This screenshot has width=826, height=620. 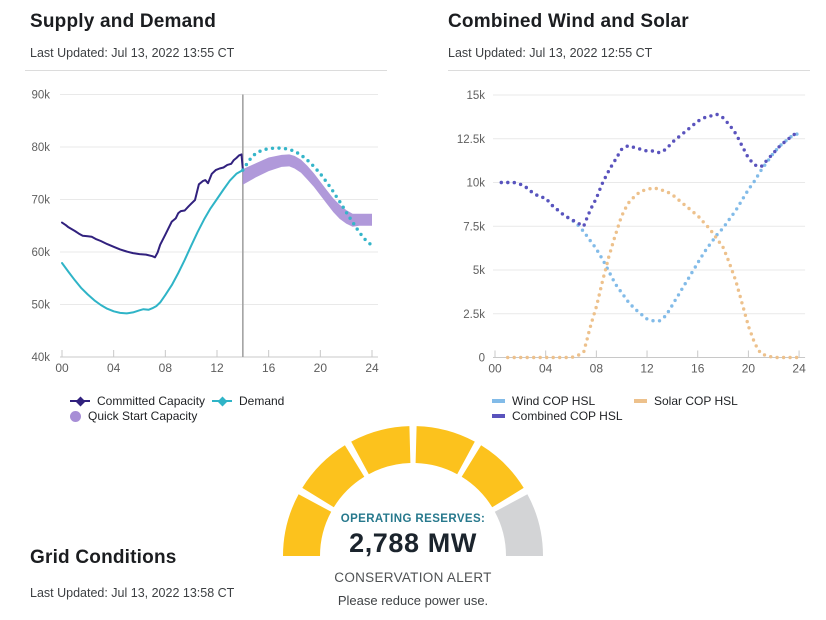 I want to click on legend-label: Solar COP HSL, so click(x=696, y=401).